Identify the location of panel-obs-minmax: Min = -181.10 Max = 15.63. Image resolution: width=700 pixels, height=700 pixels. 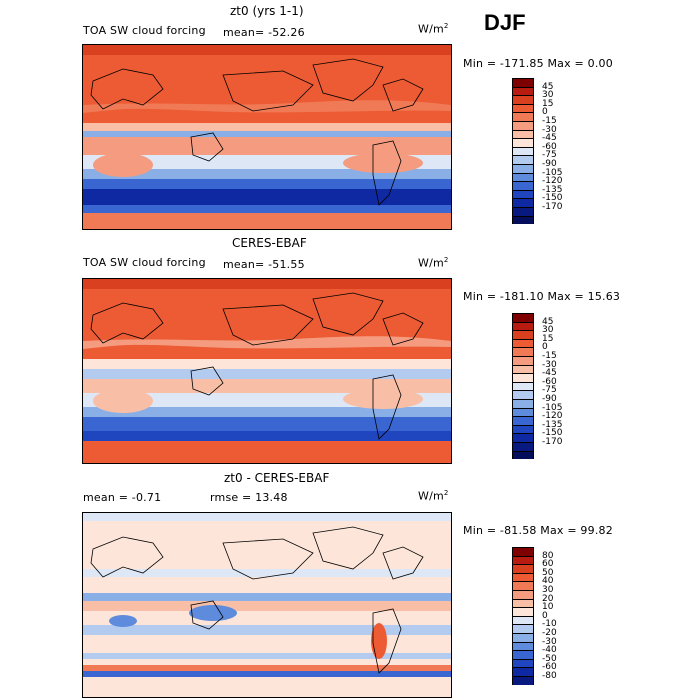
(542, 296).